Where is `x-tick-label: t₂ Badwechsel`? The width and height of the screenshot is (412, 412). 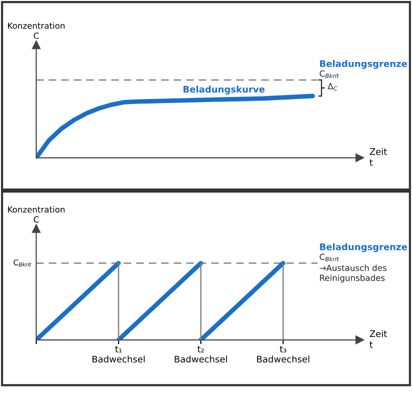 x-tick-label: t₂ Badwechsel is located at coordinates (200, 354).